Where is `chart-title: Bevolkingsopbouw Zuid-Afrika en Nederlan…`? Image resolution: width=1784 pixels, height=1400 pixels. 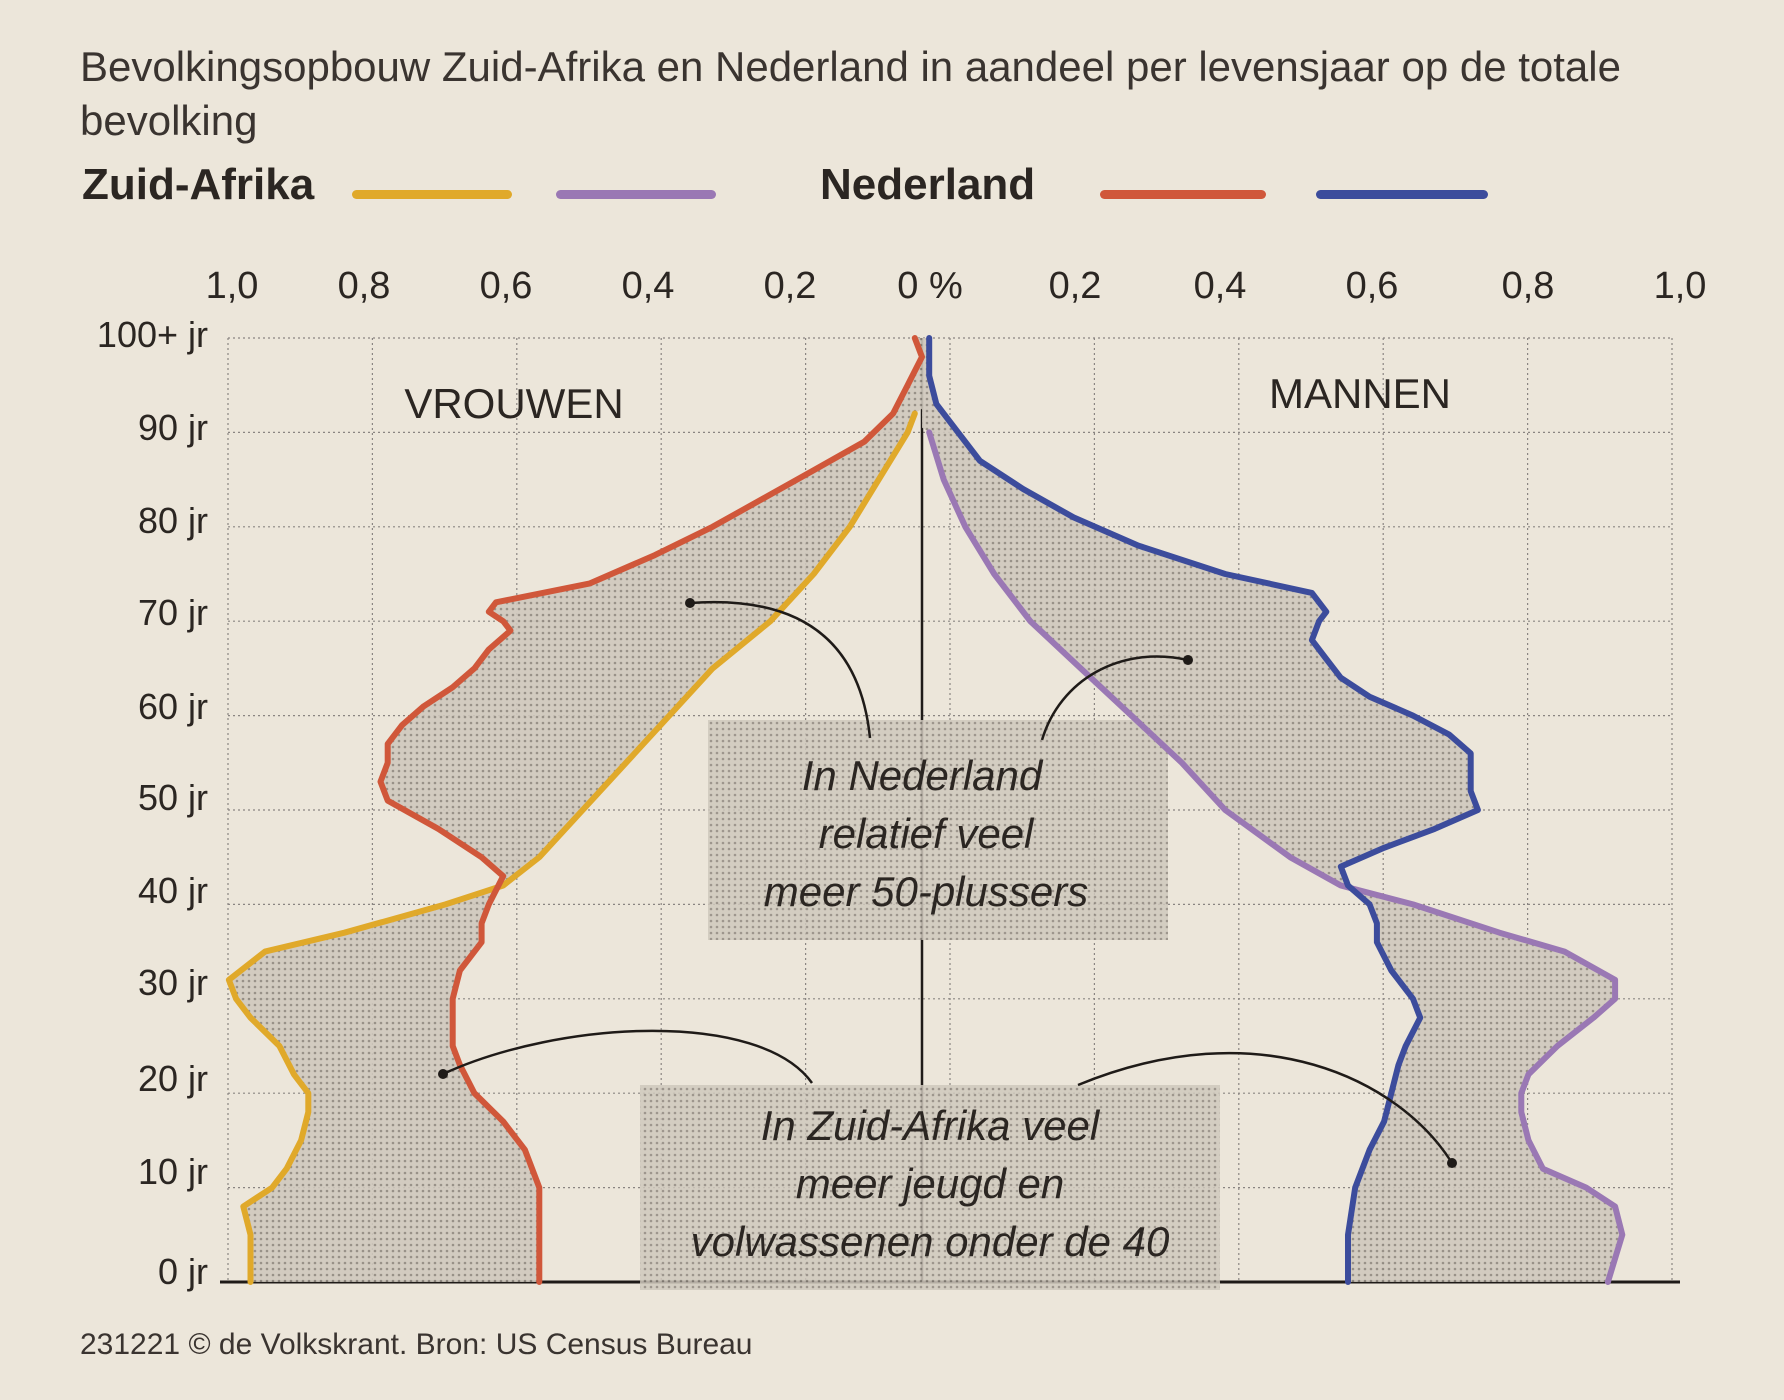 chart-title: Bevolkingsopbouw Zuid-Afrika en Nederlan… is located at coordinates (850, 93).